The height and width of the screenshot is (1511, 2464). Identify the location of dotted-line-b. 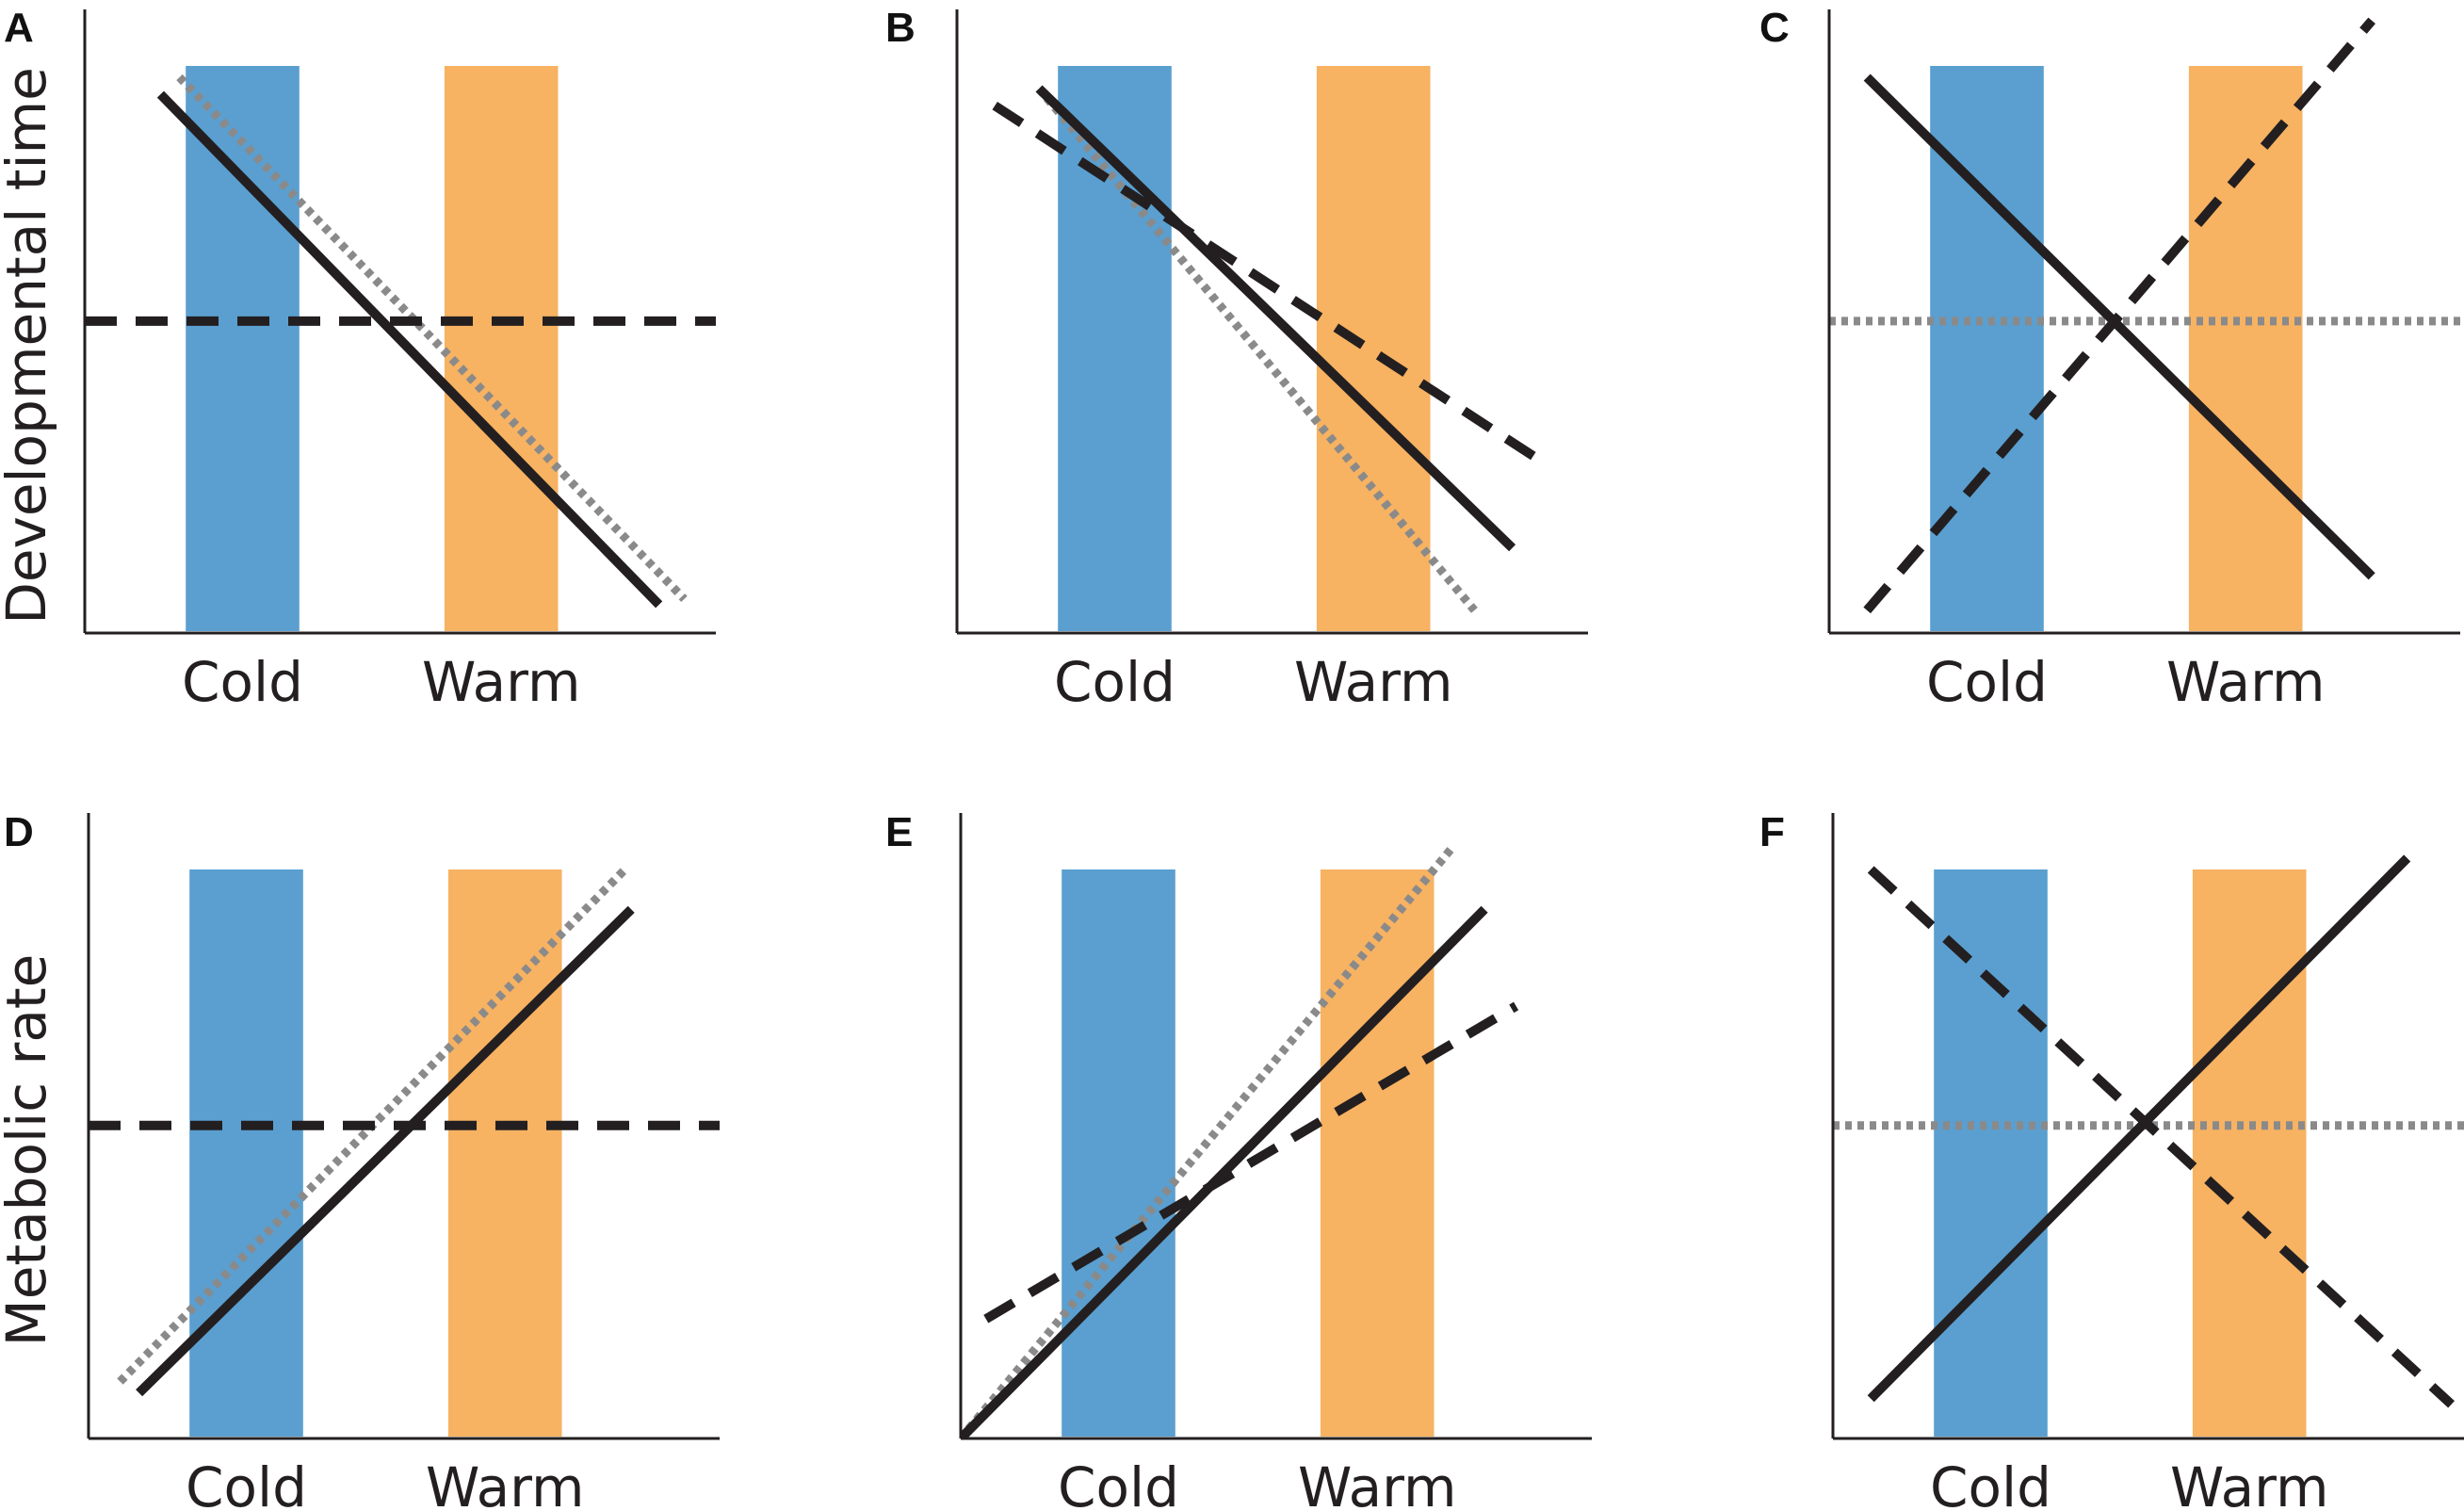
(1256, 349).